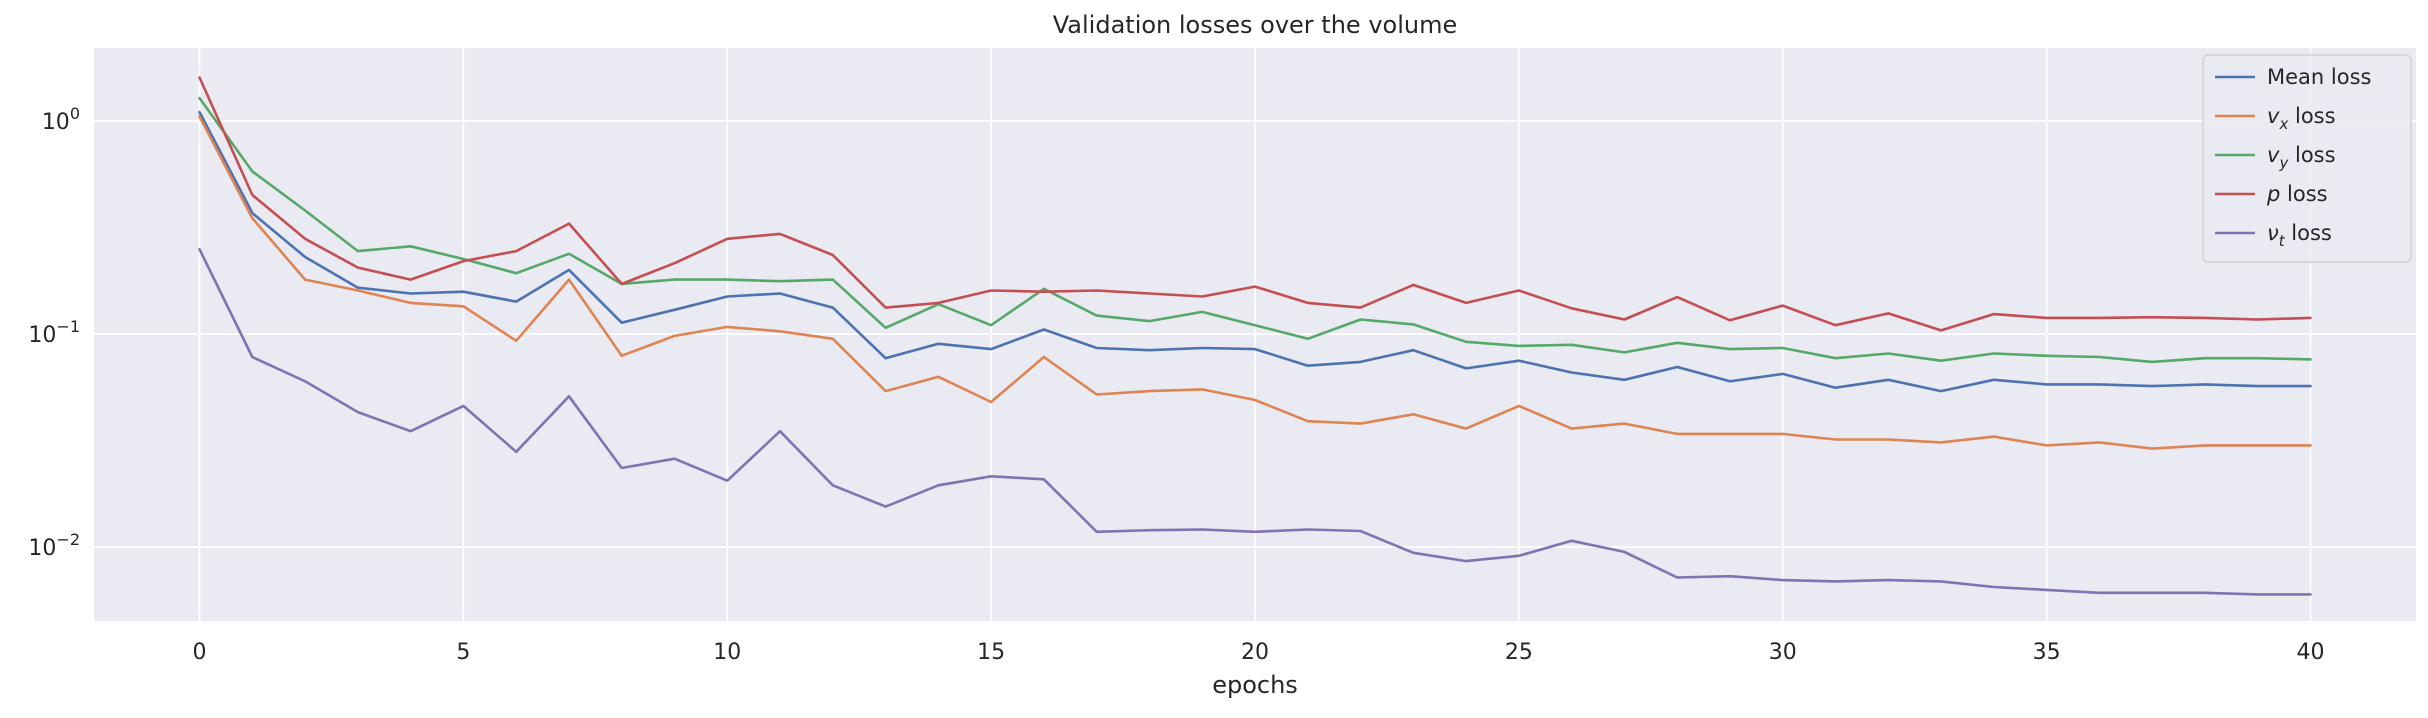 The image size is (2428, 718). I want to click on legend-label: p loss, so click(2297, 194).